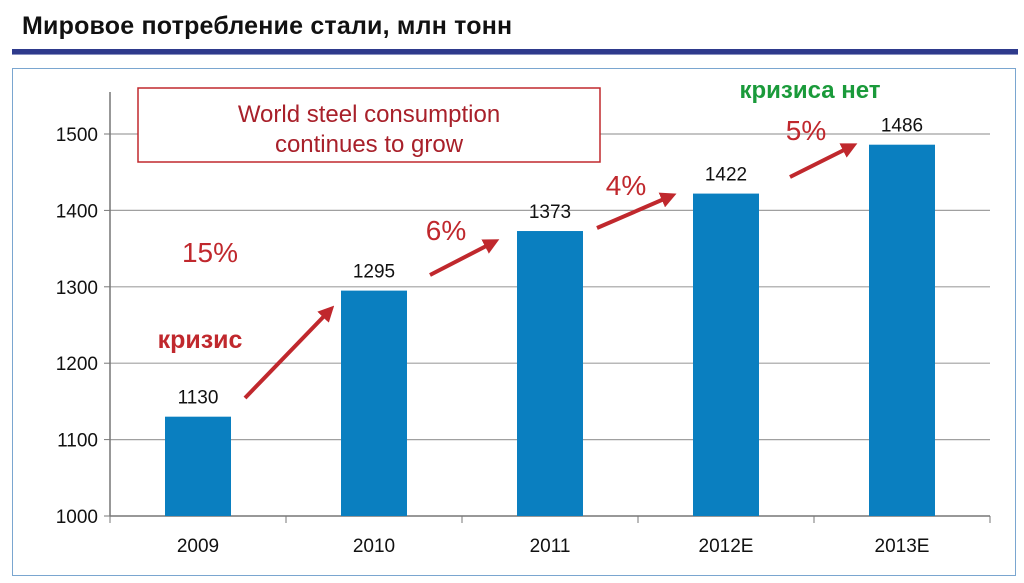 The image size is (1024, 583). Describe the element at coordinates (374, 272) in the screenshot. I see `data-label-2010: 1295` at that location.